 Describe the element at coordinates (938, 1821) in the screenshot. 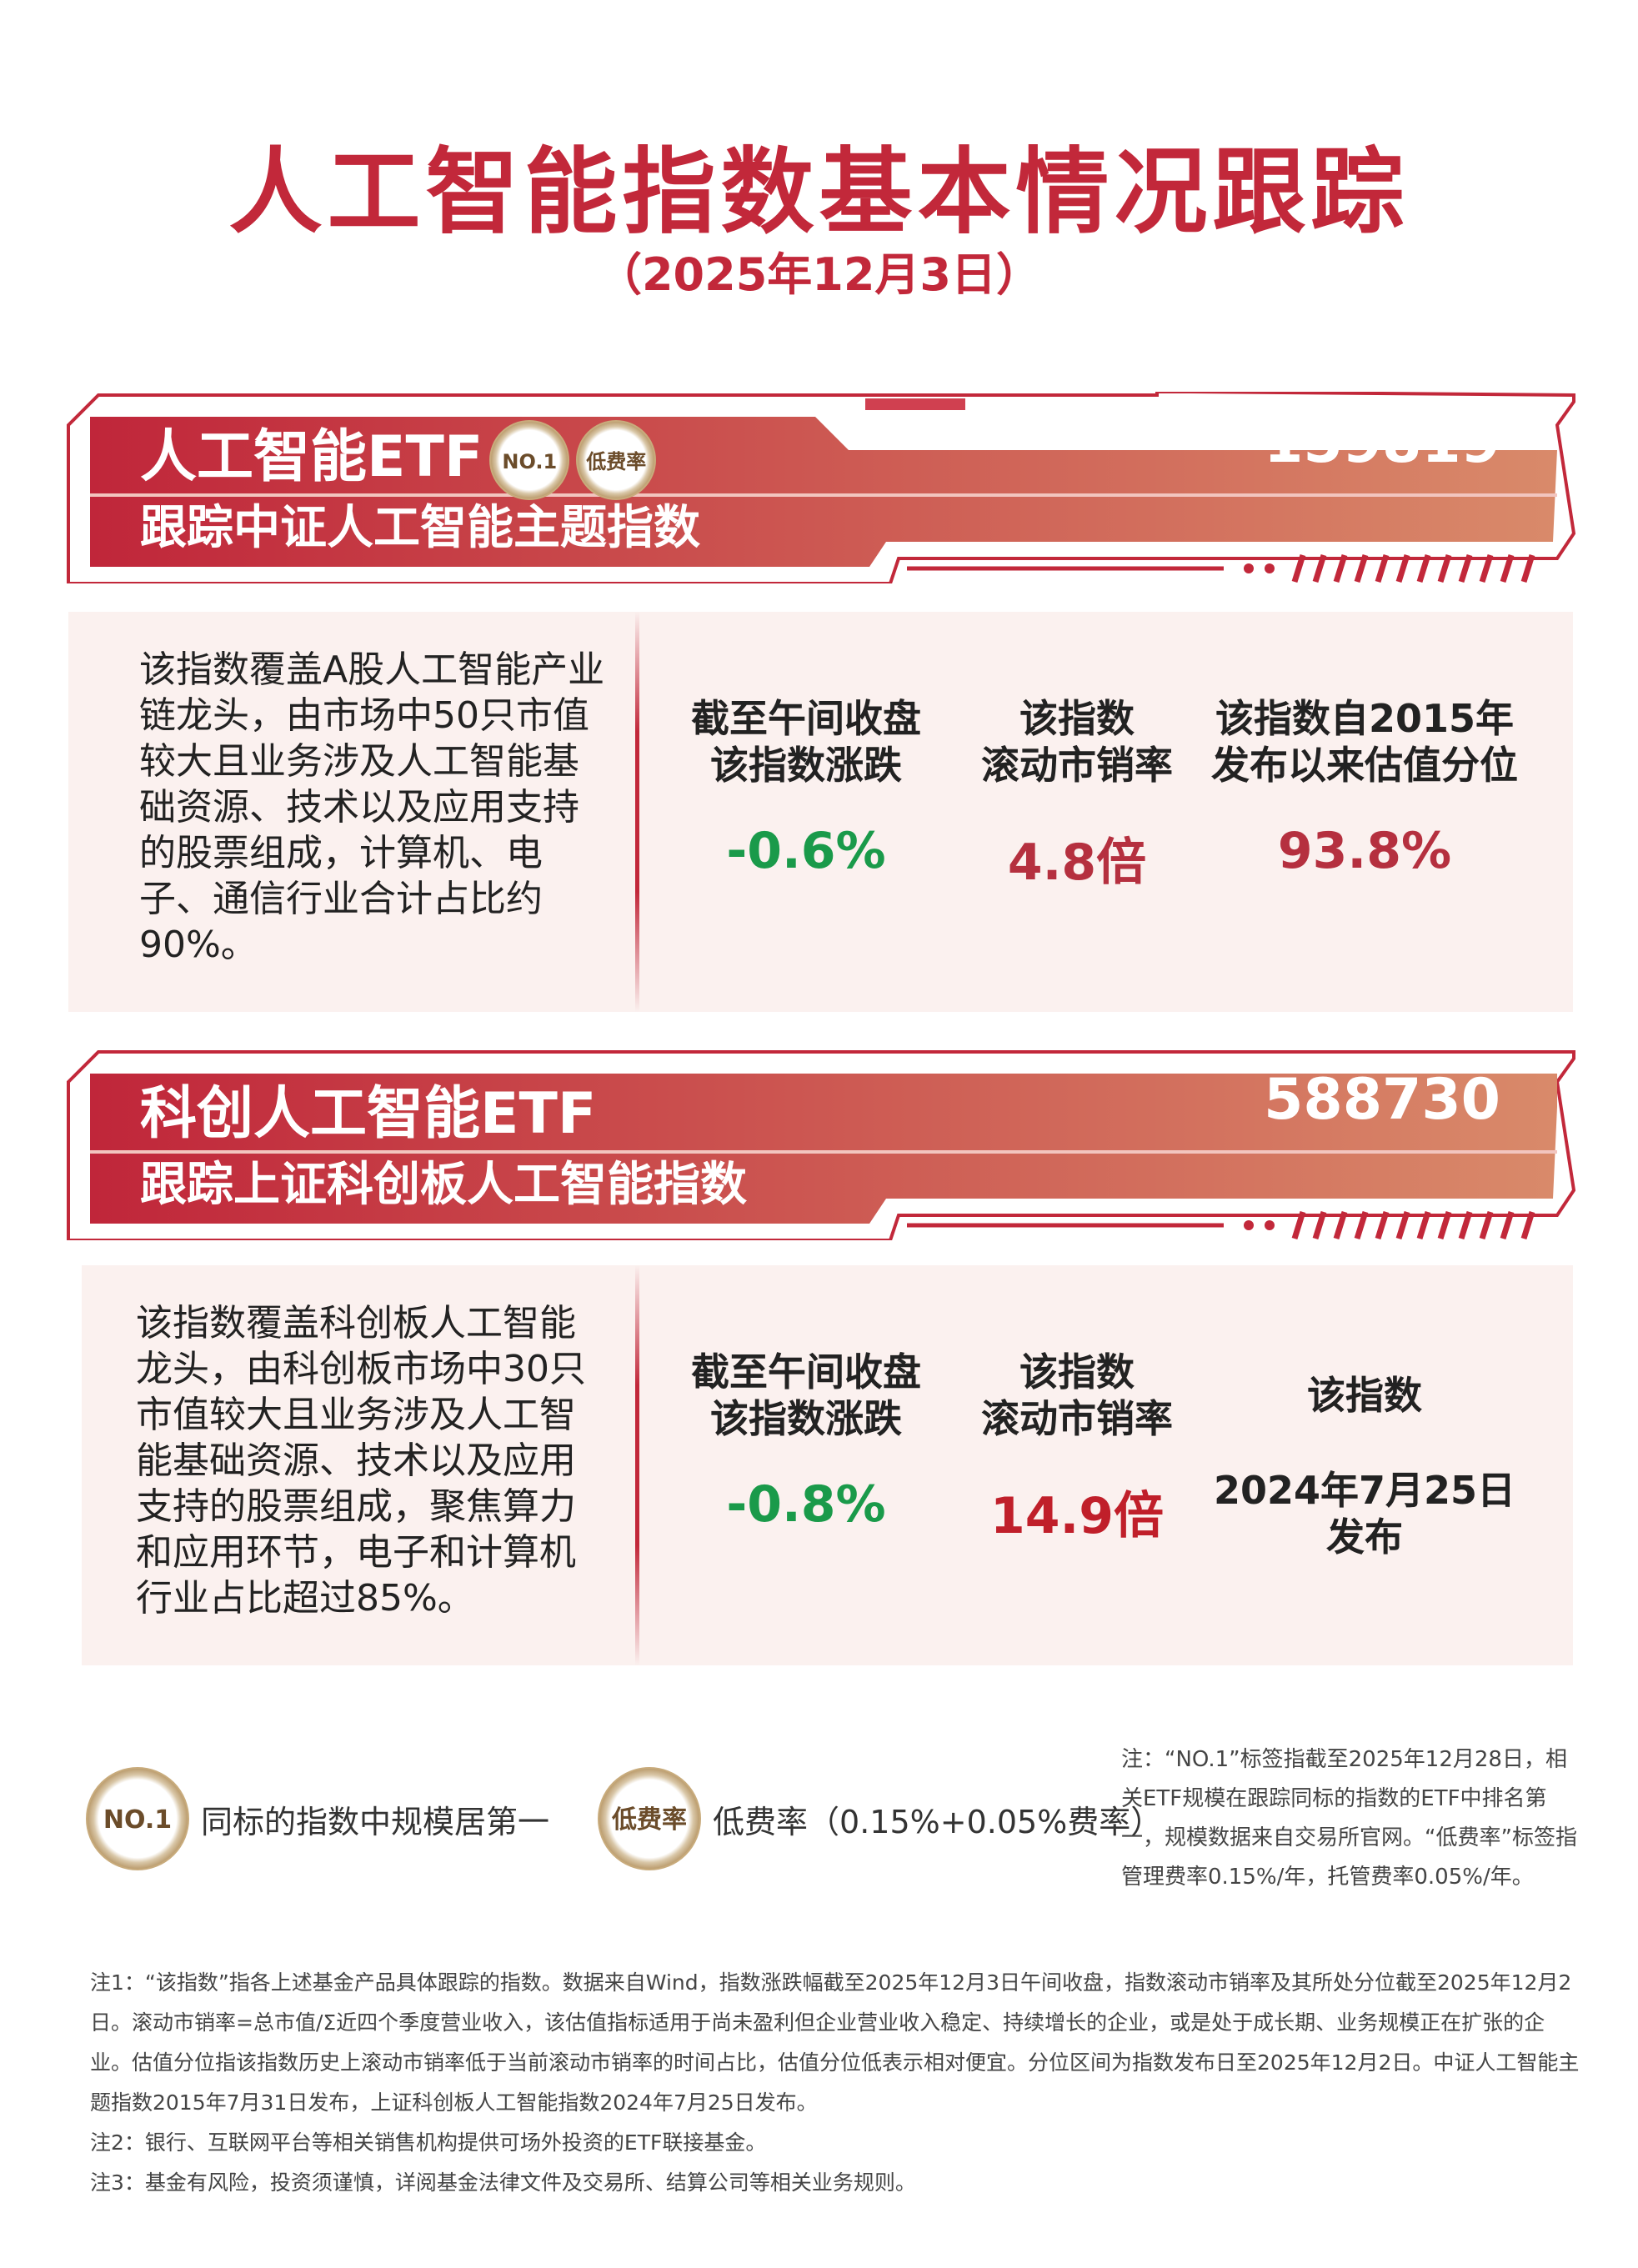

I see `fee-legend-text: 低费率（0.15%+0.05%费率）` at that location.